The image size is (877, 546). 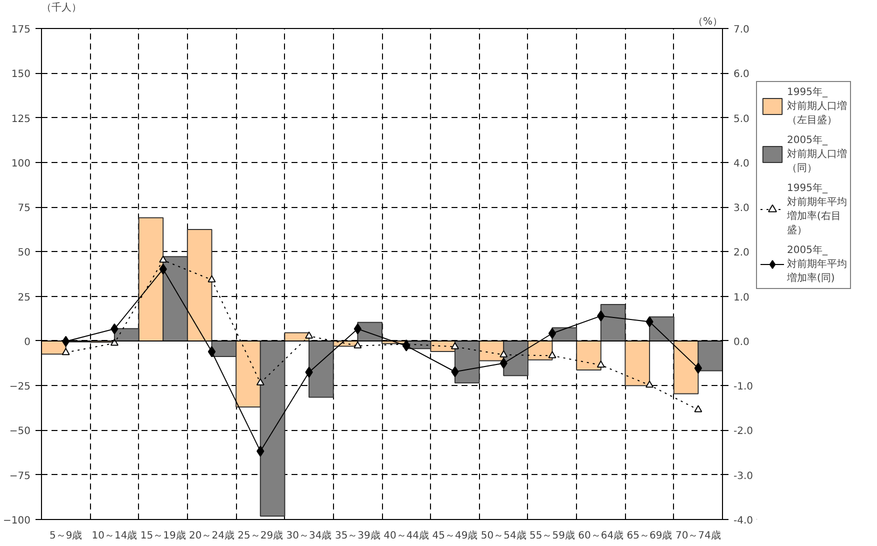 What do you see at coordinates (744, 476) in the screenshot?
I see `y2-tick-label: -3.0` at bounding box center [744, 476].